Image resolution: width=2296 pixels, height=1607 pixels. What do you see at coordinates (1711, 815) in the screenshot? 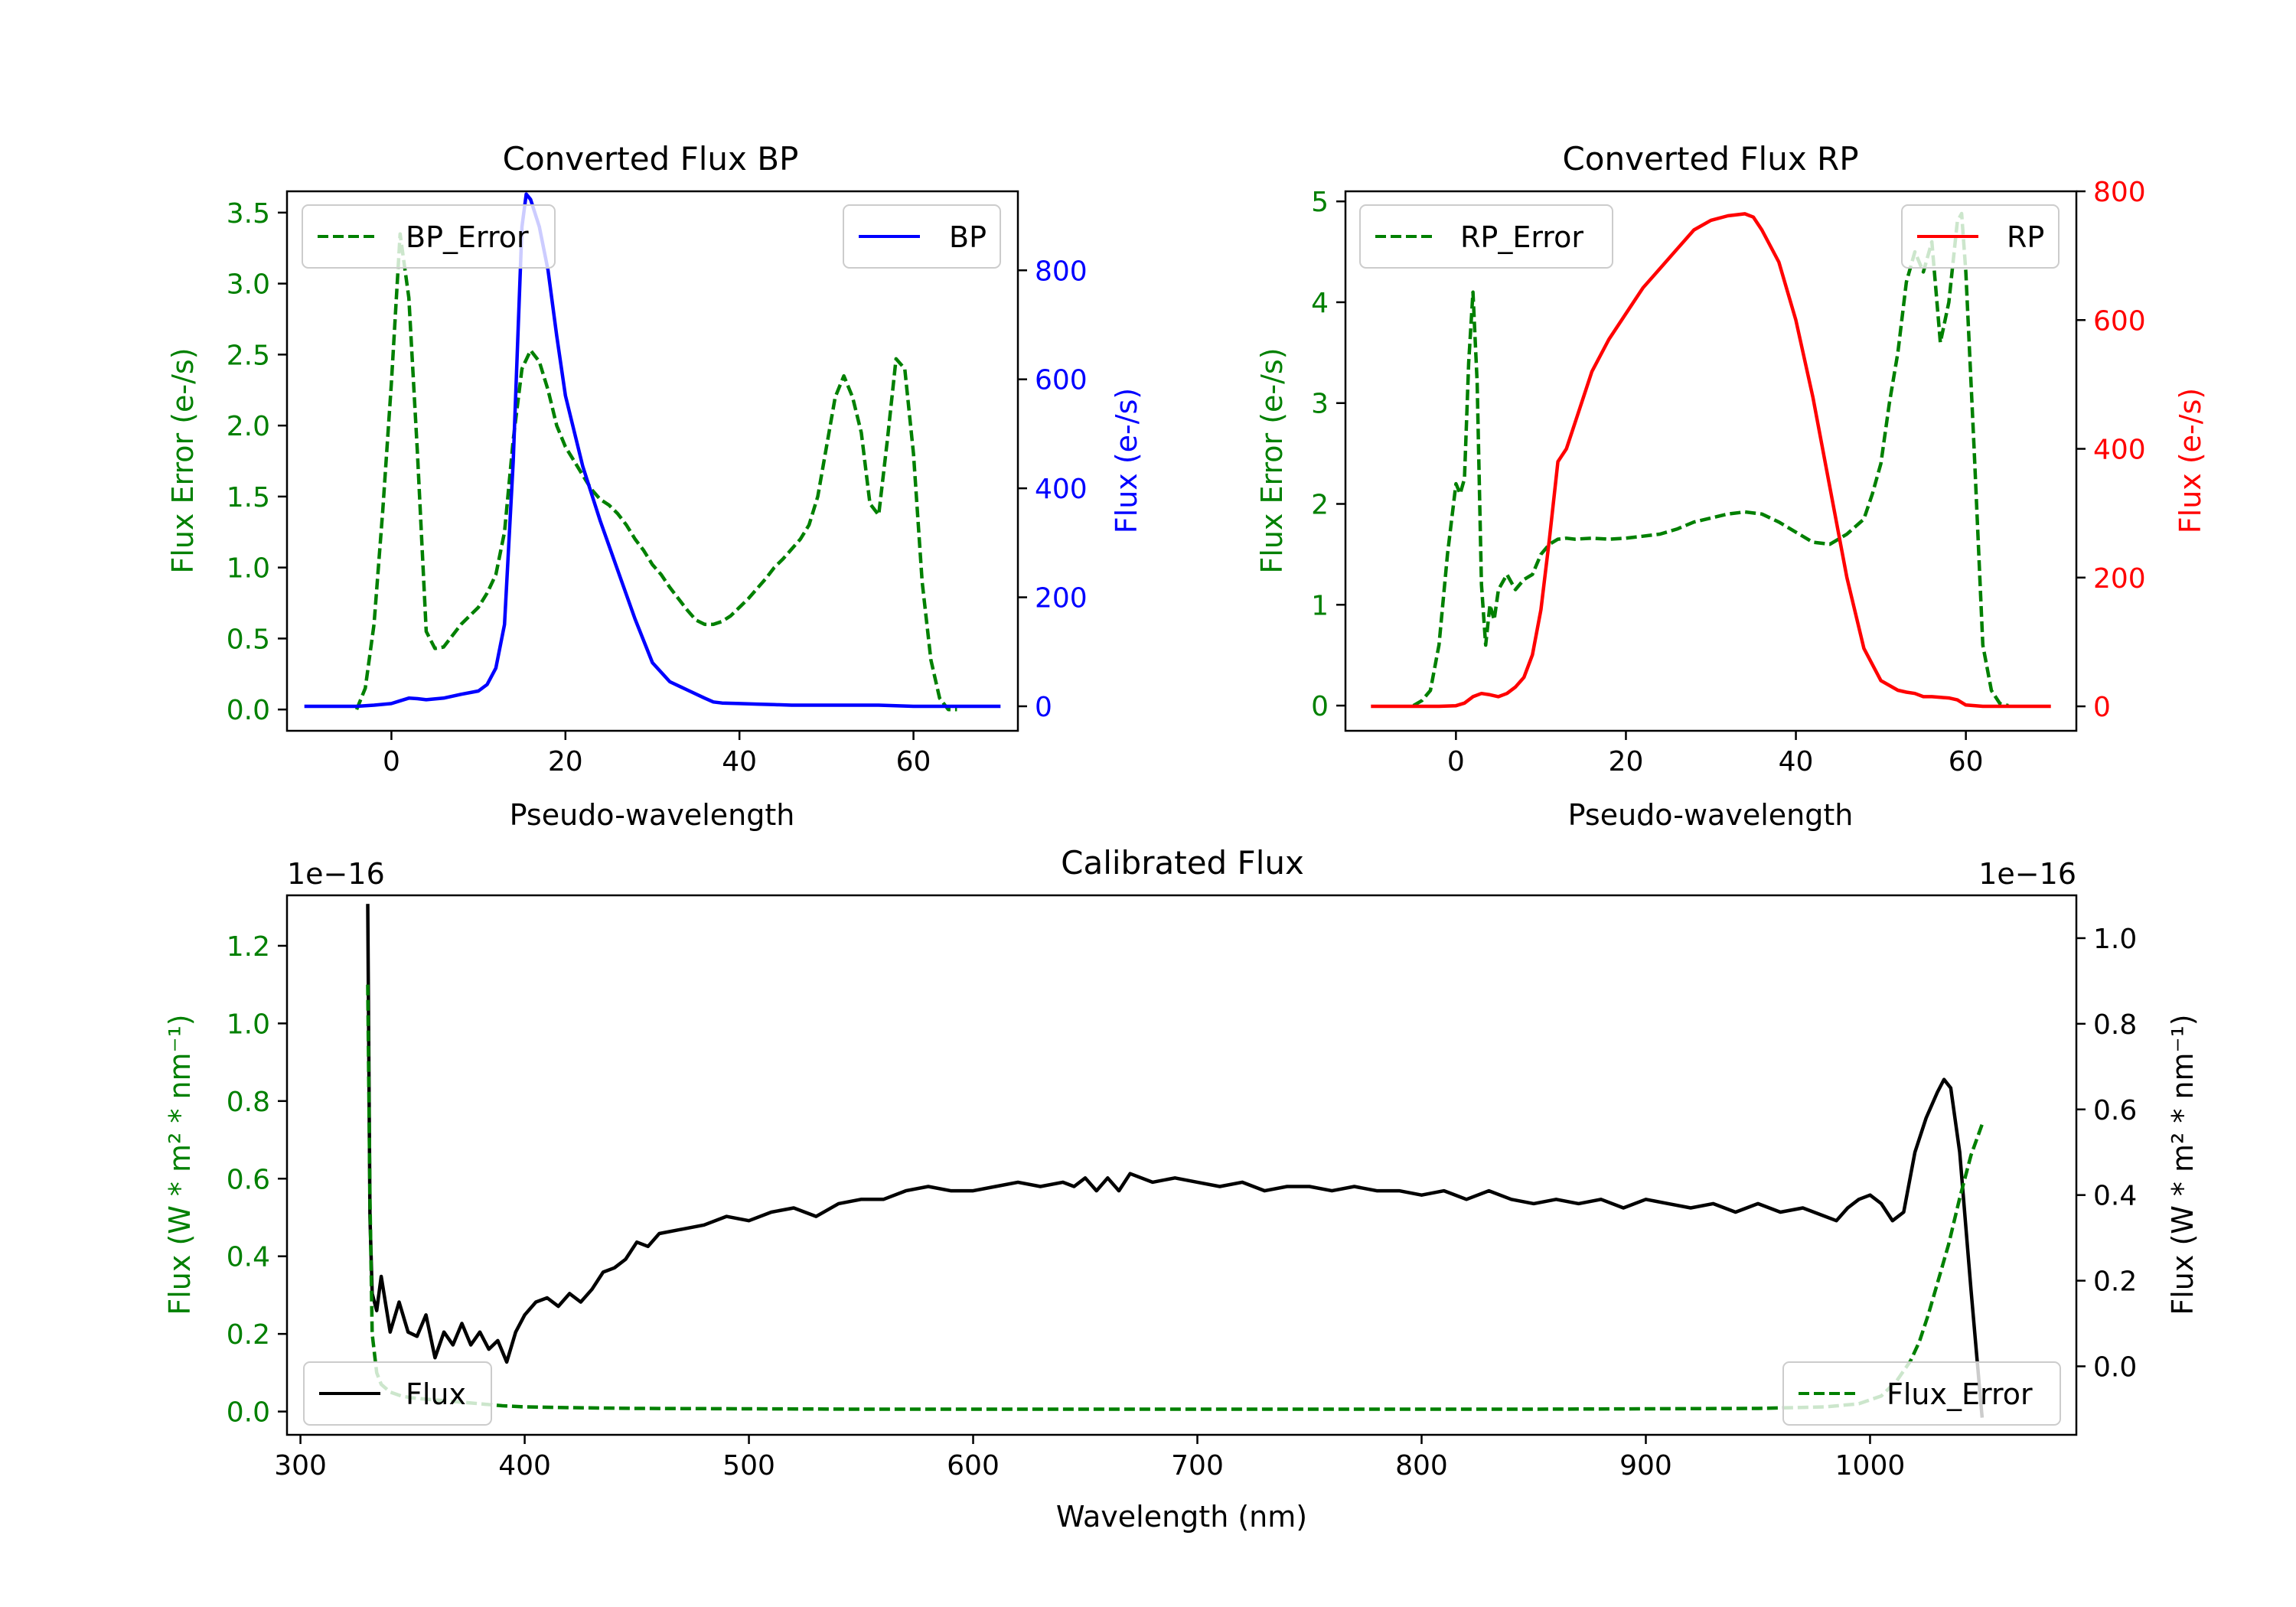
I see `rp-x-label: Pseudo-wavelength` at bounding box center [1711, 815].